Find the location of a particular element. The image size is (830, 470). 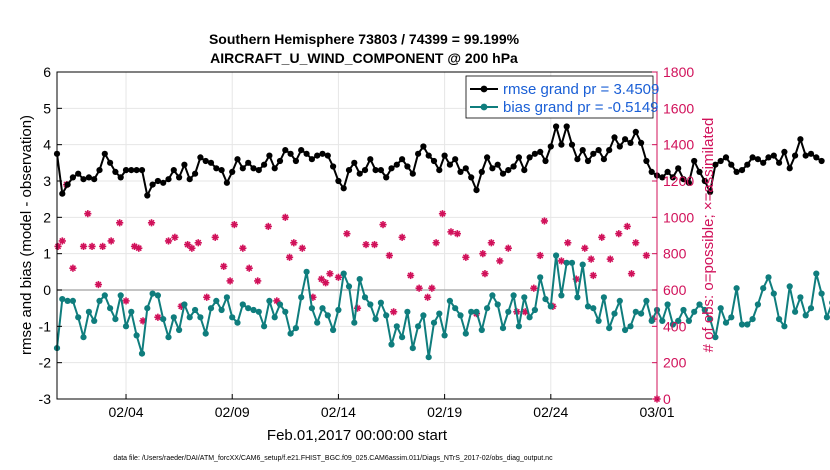

y-axis-label: rmse and bias (model - observation) is located at coordinates (26, 235).